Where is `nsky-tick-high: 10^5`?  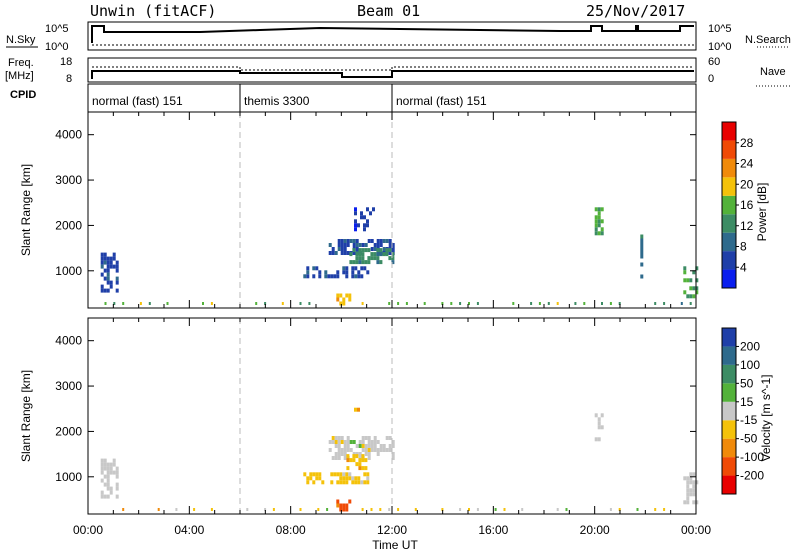
nsky-tick-high: 10^5 is located at coordinates (57, 29).